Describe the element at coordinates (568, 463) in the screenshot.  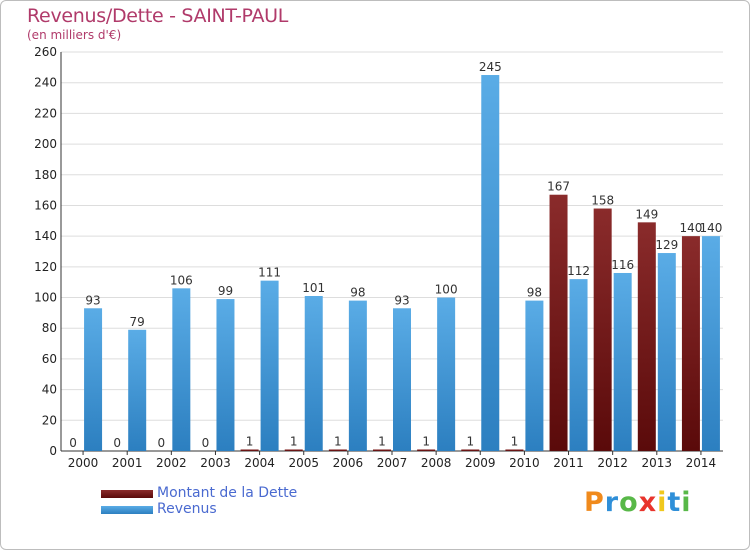
I see `x-tick-label: 2011` at that location.